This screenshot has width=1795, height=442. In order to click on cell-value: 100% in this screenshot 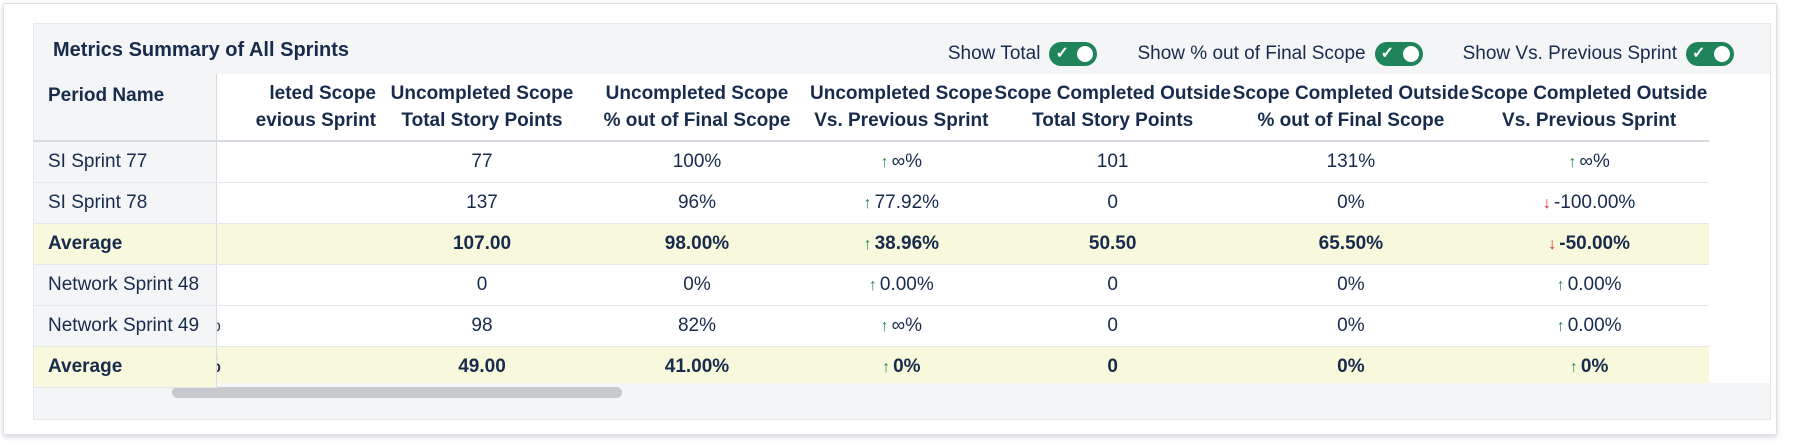, I will do `click(697, 161)`.